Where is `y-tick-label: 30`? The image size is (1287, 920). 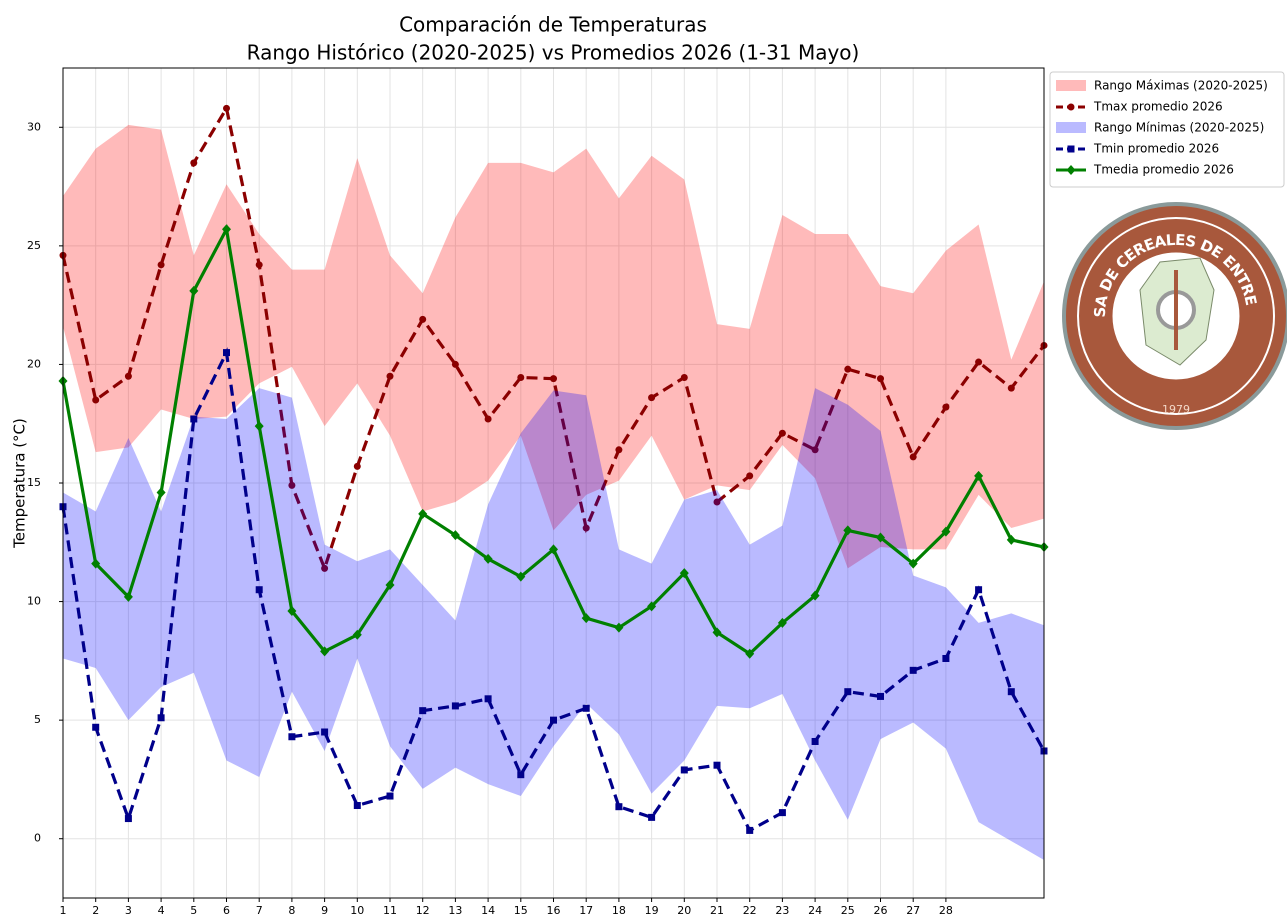
y-tick-label: 30 is located at coordinates (34, 126).